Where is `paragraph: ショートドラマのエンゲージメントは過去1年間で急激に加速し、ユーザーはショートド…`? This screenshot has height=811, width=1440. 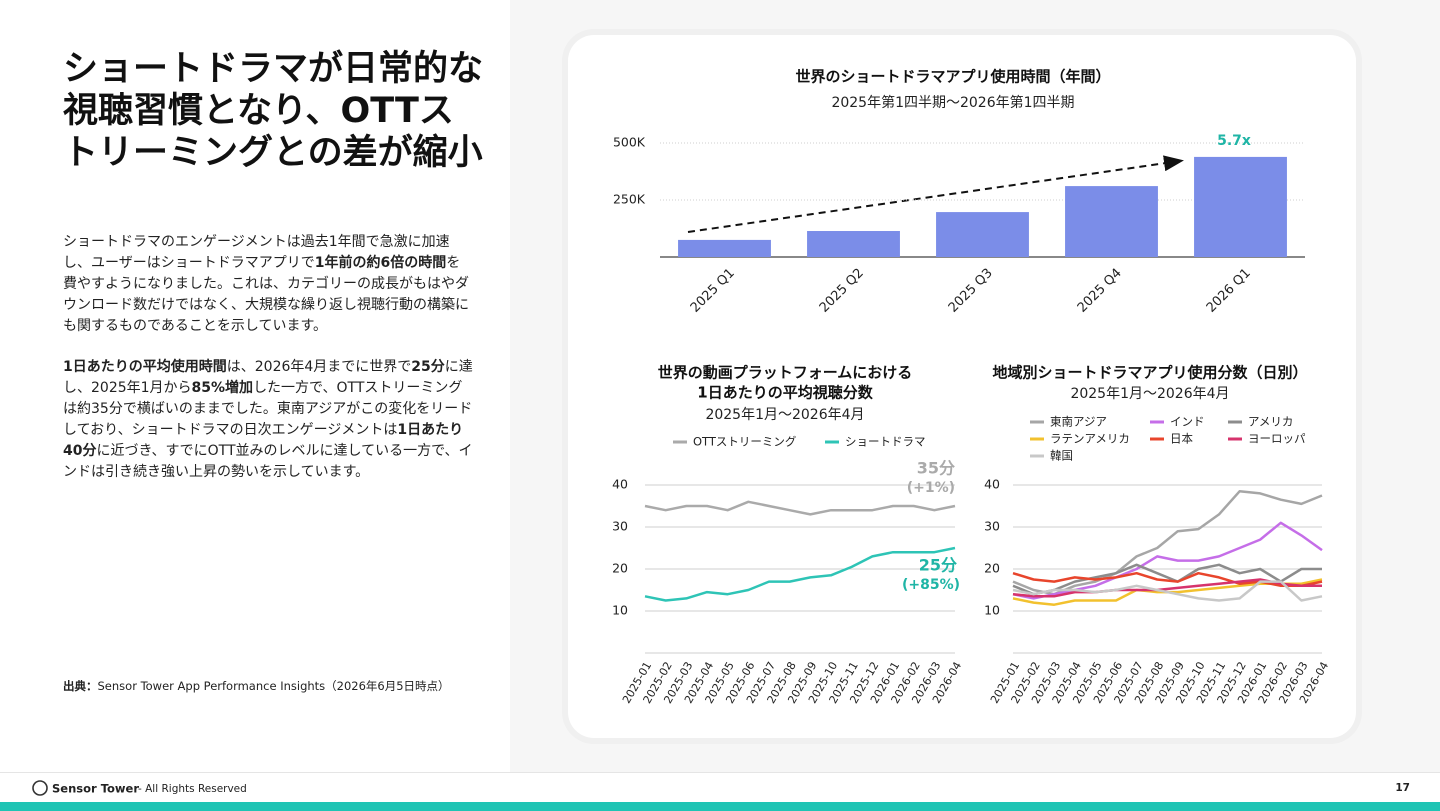 paragraph: ショートドラマのエンゲージメントは過去1年間で急激に加速し、ユーザーはショートド… is located at coordinates (268, 284).